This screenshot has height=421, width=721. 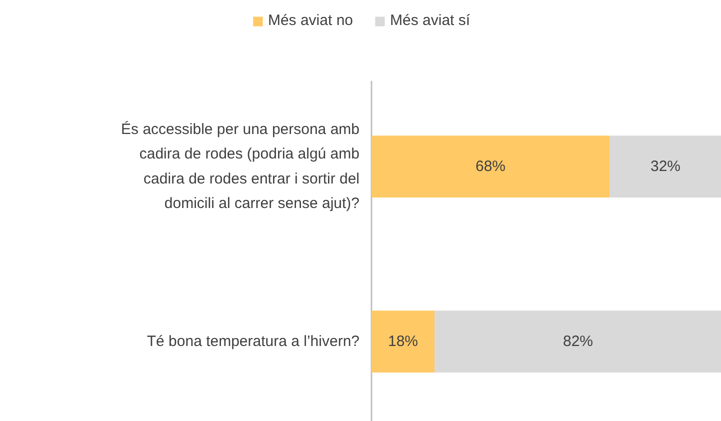 I want to click on legend-label: Més aviat no, so click(x=311, y=20).